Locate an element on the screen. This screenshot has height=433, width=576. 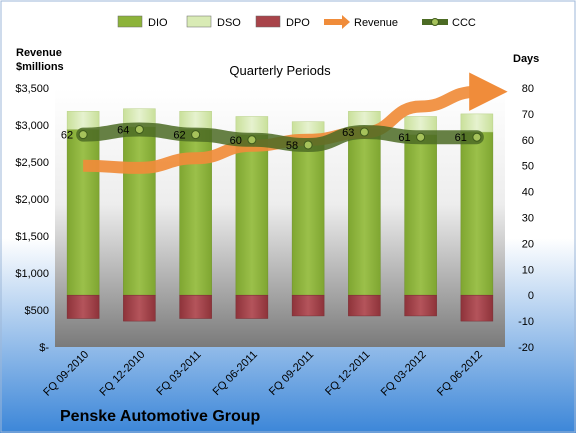
legend-label: DIO is located at coordinates (158, 23).